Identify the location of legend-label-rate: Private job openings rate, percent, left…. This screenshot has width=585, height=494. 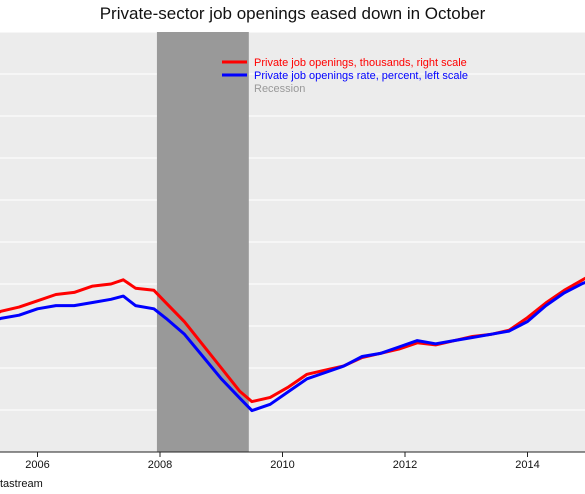
(361, 76).